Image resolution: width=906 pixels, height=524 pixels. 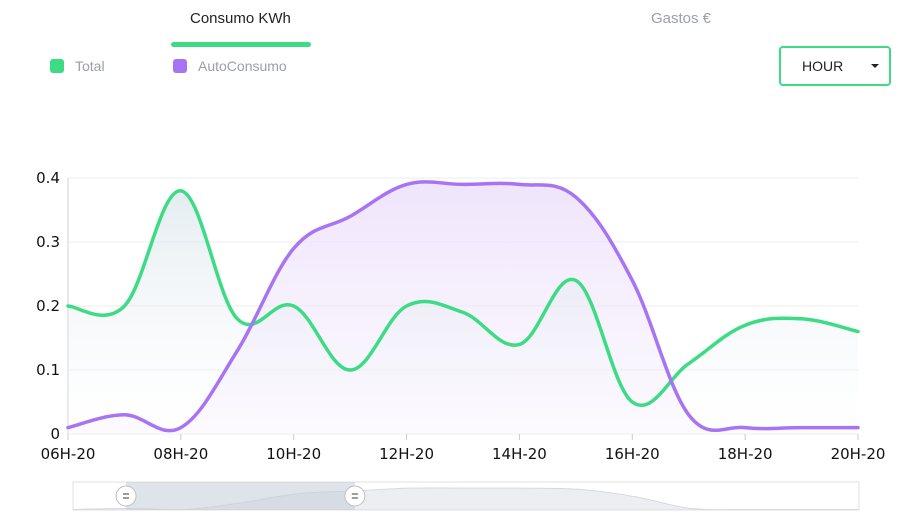 What do you see at coordinates (55, 434) in the screenshot?
I see `y-tick-label: 0` at bounding box center [55, 434].